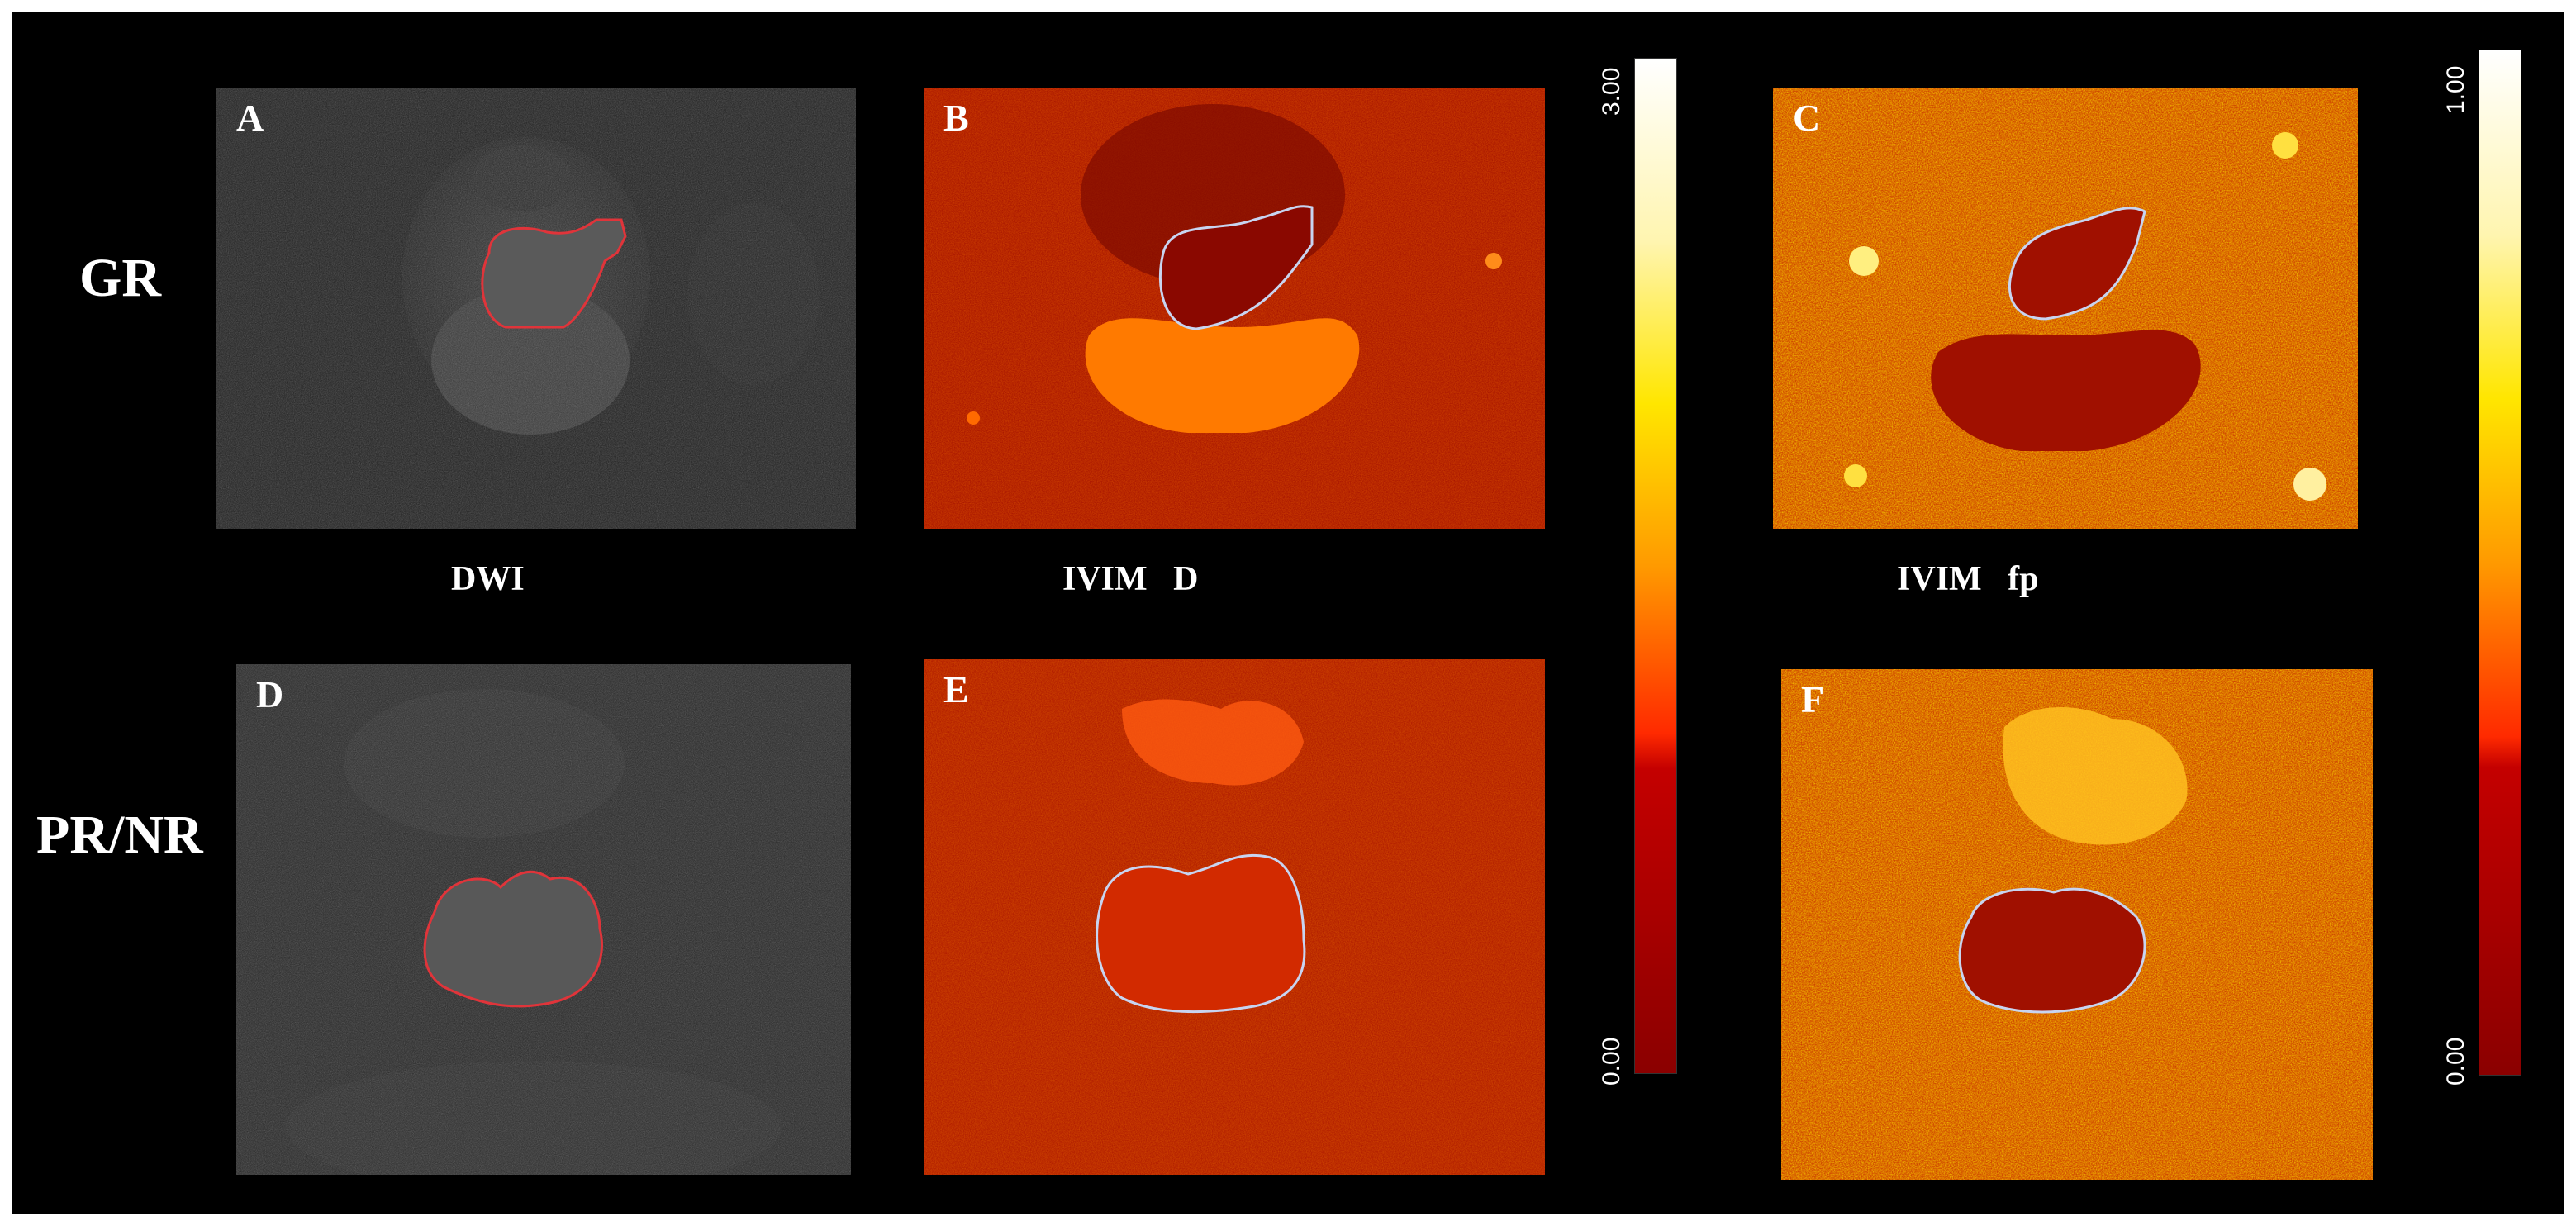 This screenshot has width=2576, height=1226. Describe the element at coordinates (1813, 699) in the screenshot. I see `panel-letter-f: F` at that location.